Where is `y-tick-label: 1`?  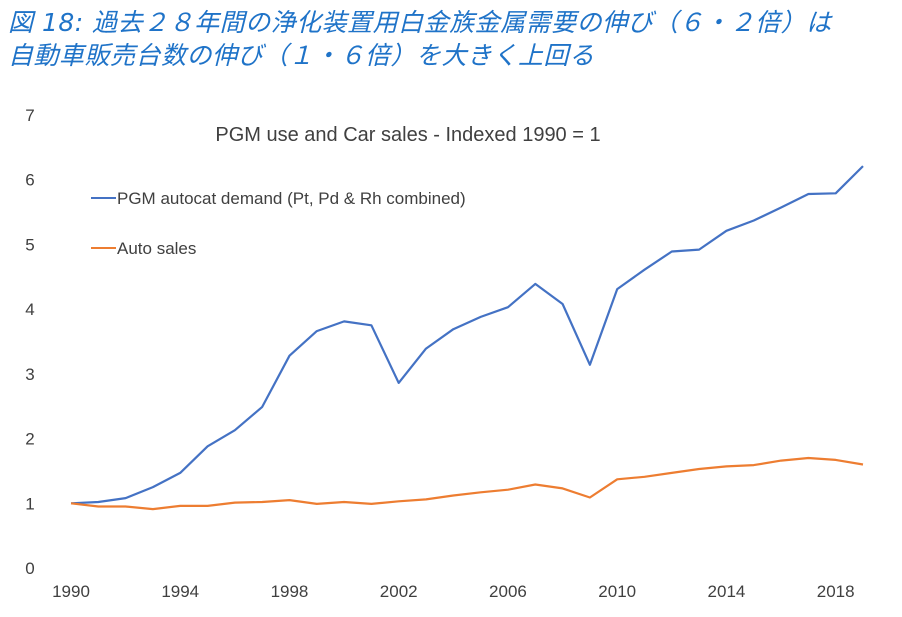 y-tick-label: 1 is located at coordinates (29, 503).